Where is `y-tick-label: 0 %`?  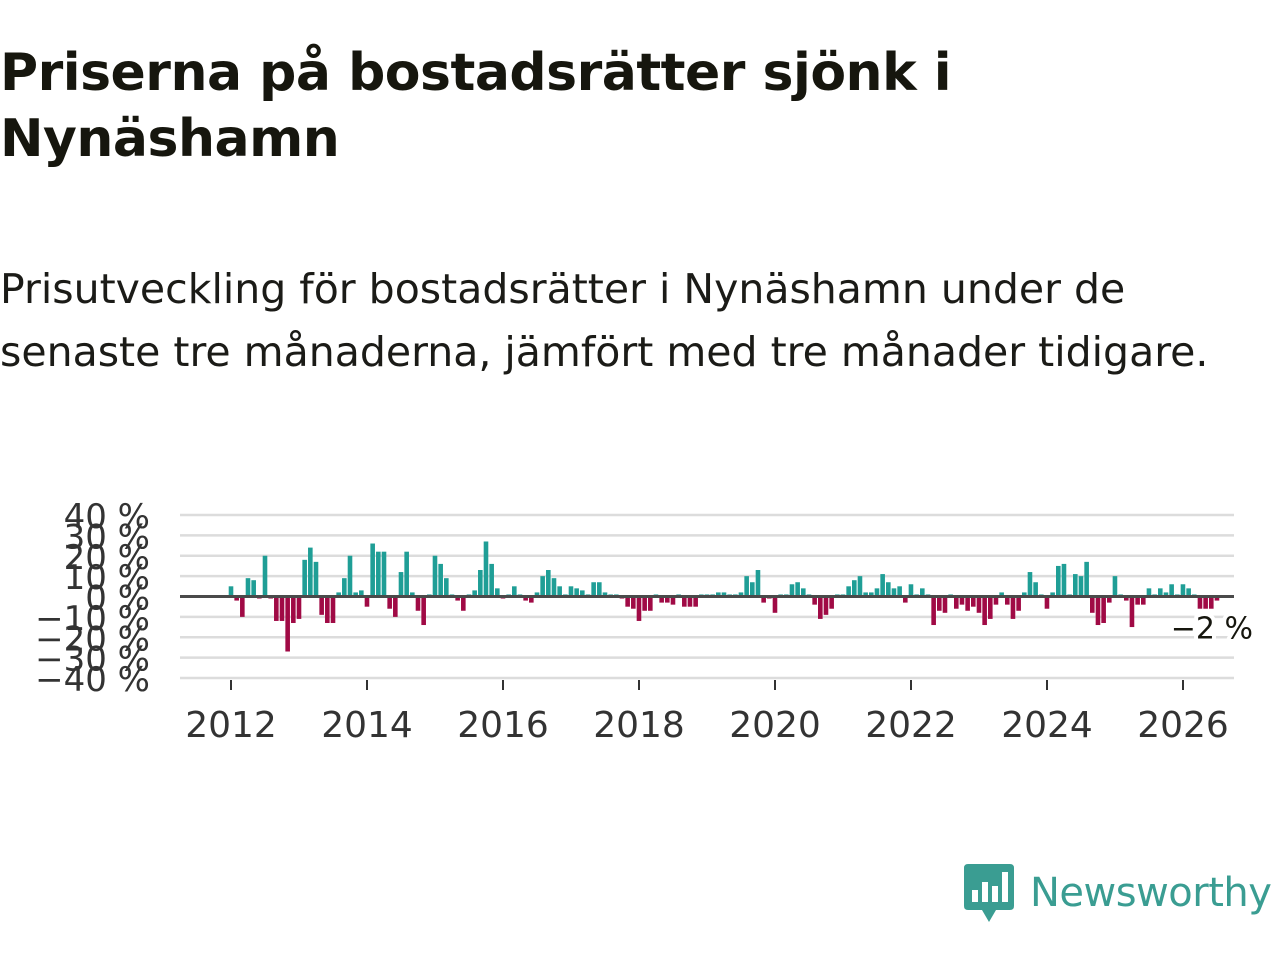
y-tick-label: 0 % is located at coordinates (117, 599).